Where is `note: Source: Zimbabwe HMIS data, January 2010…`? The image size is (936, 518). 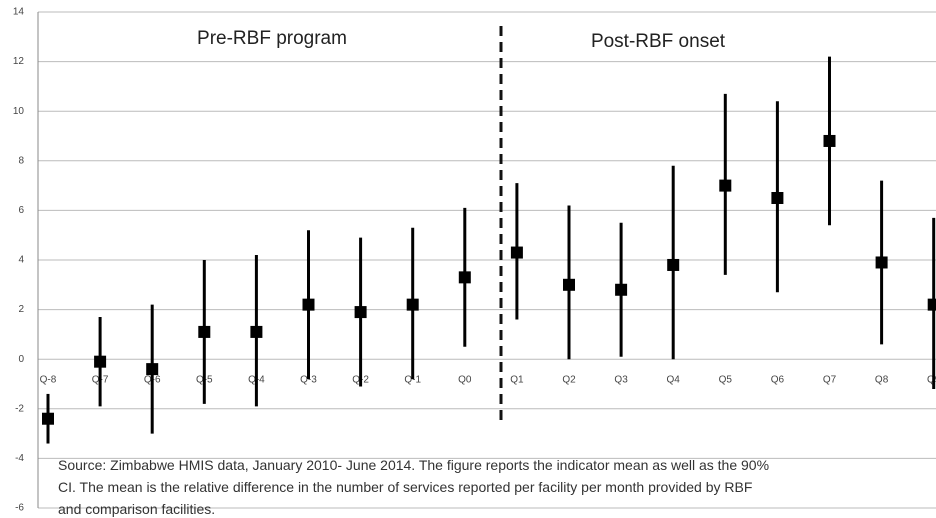 note: Source: Zimbabwe HMIS data, January 2010… is located at coordinates (413, 465).